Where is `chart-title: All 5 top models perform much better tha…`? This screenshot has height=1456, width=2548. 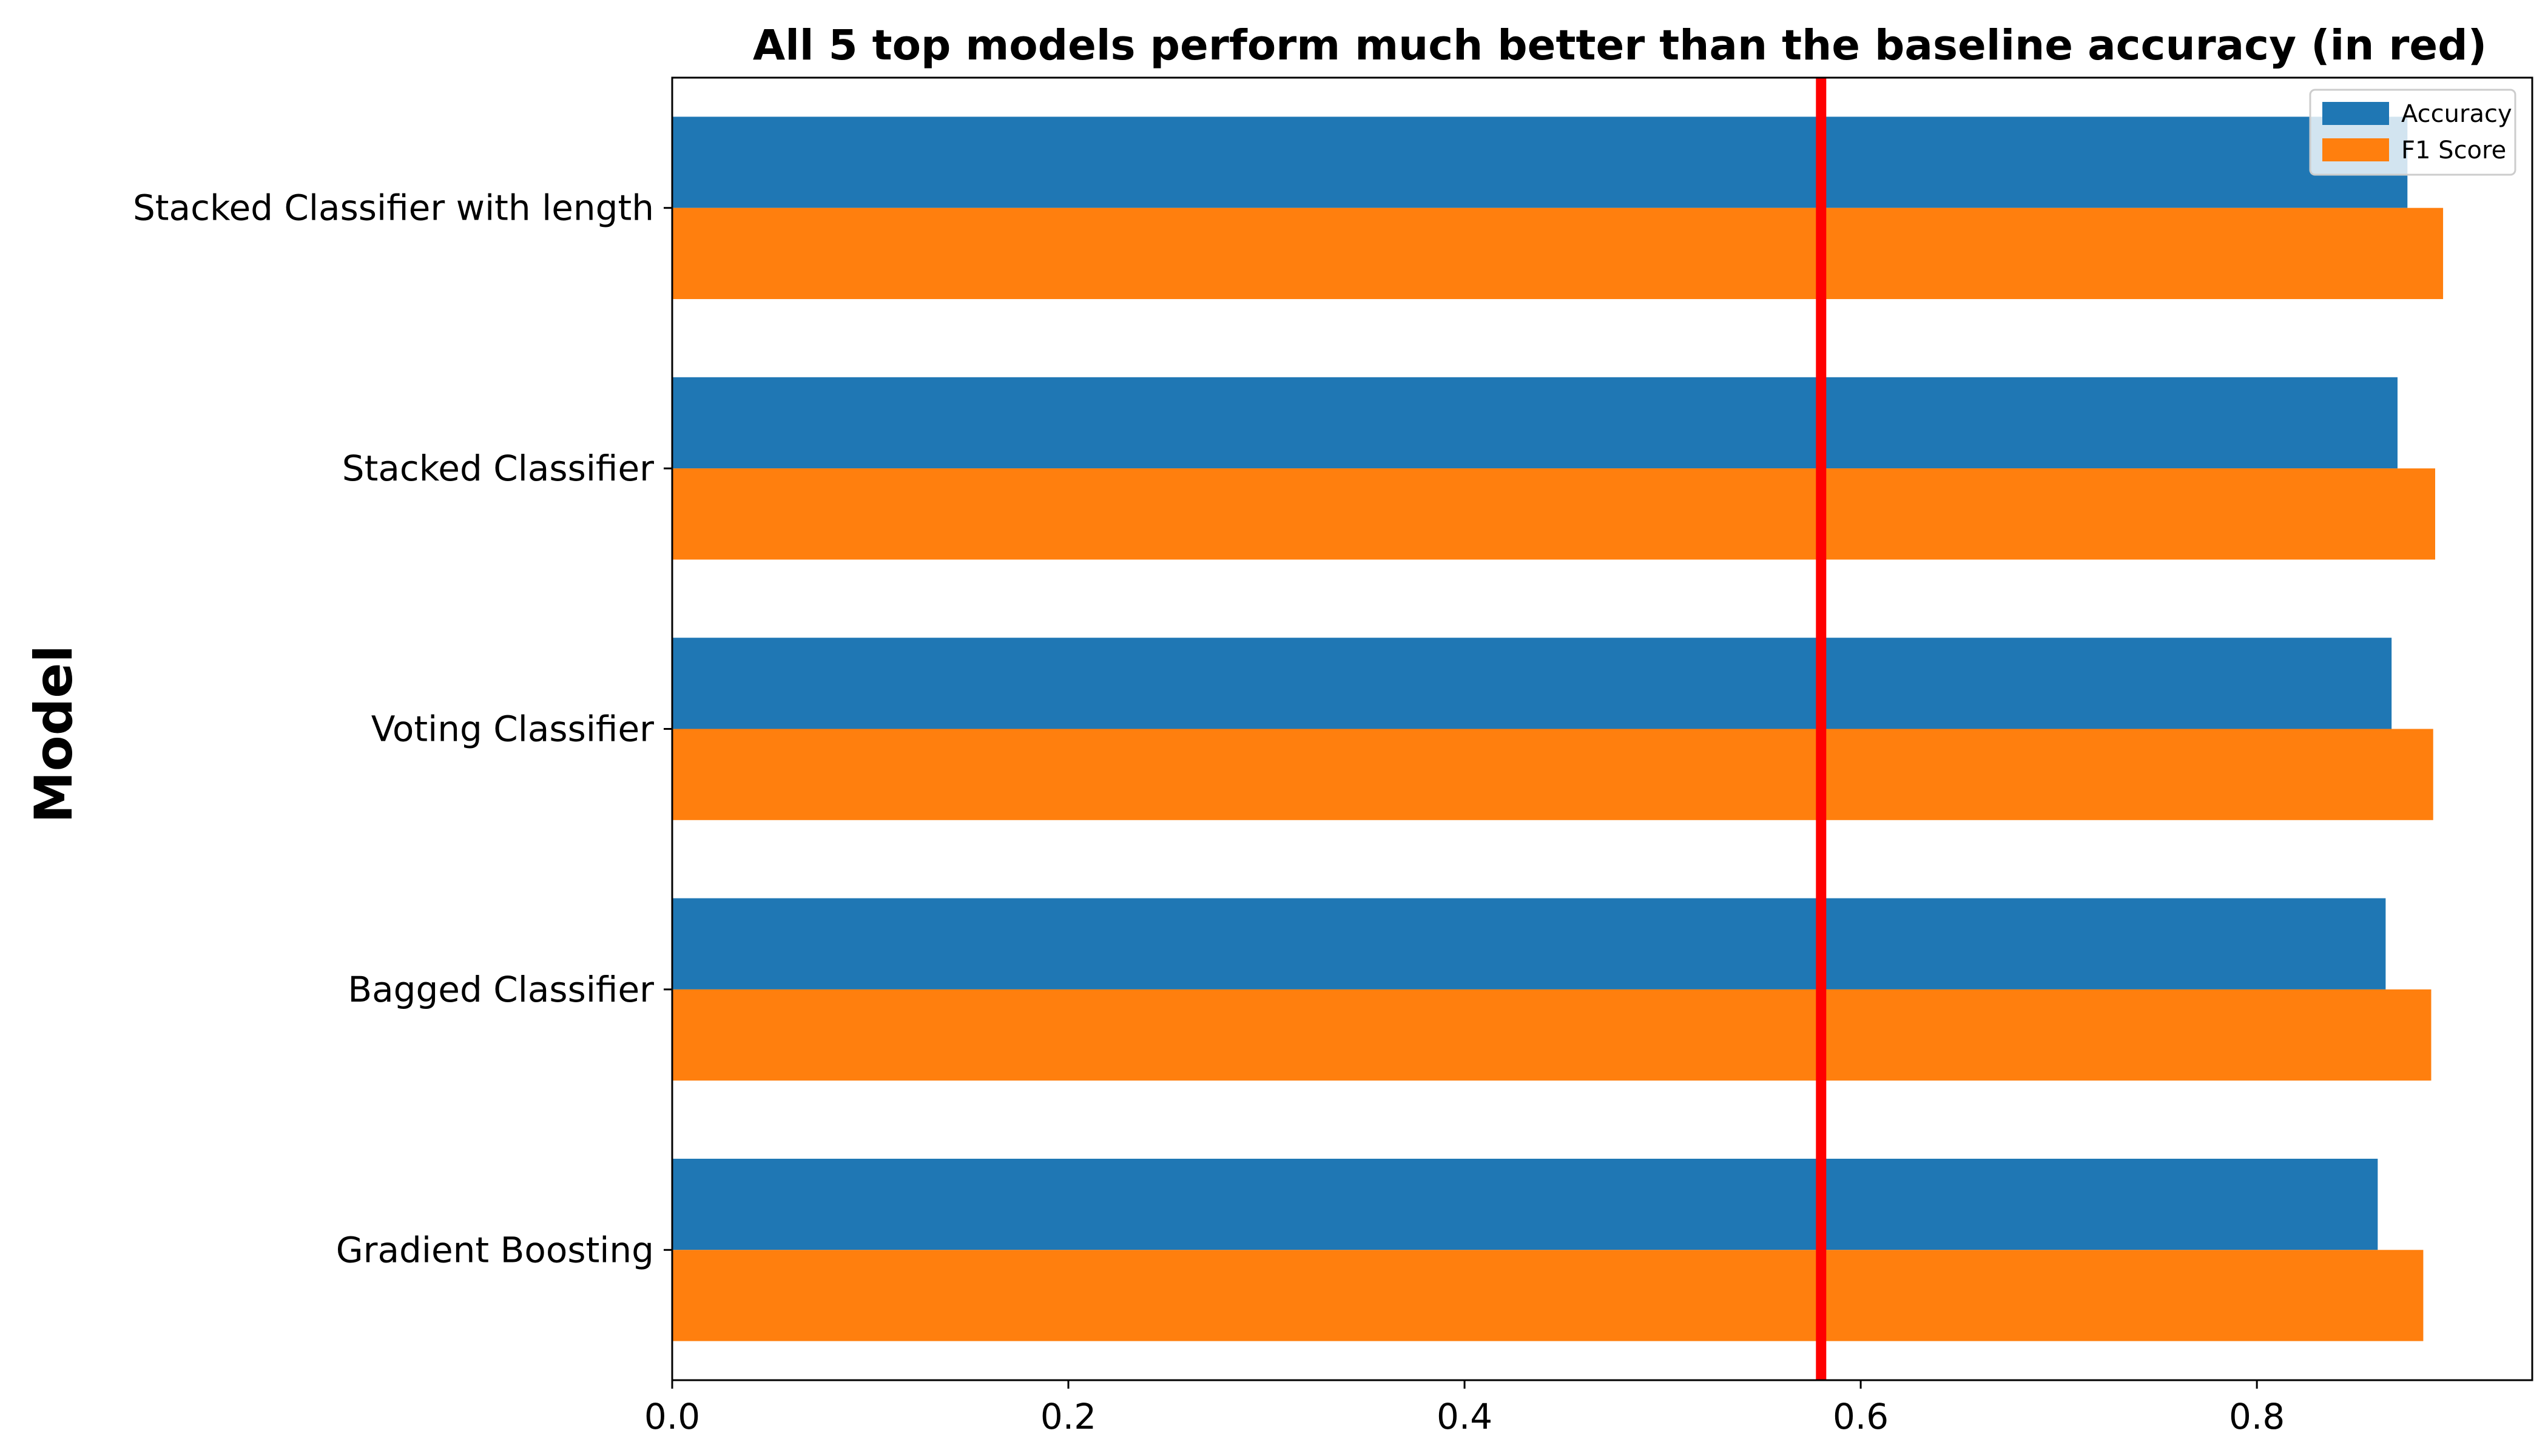 chart-title: All 5 top models perform much better tha… is located at coordinates (1620, 45).